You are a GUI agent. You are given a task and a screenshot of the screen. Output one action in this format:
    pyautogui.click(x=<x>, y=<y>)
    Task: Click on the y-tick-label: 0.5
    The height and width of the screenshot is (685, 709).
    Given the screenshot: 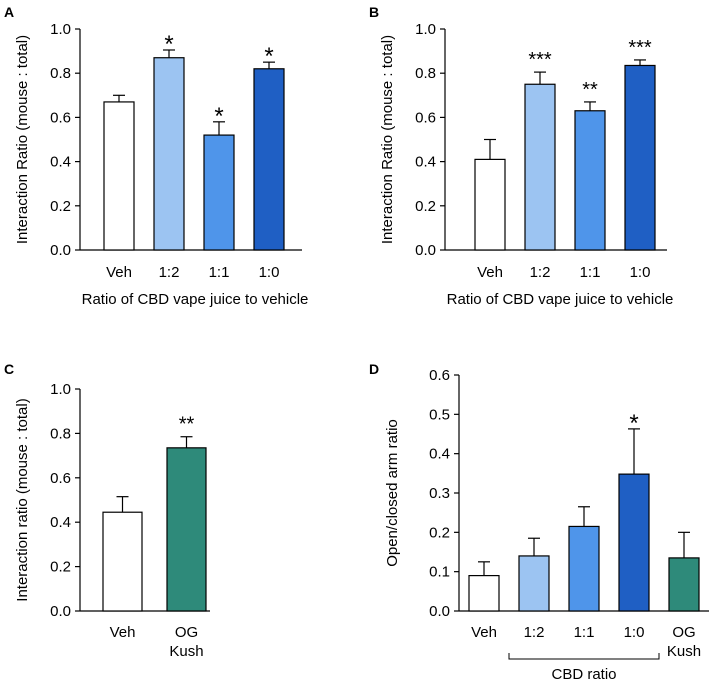 What is the action you would take?
    pyautogui.click(x=439, y=414)
    